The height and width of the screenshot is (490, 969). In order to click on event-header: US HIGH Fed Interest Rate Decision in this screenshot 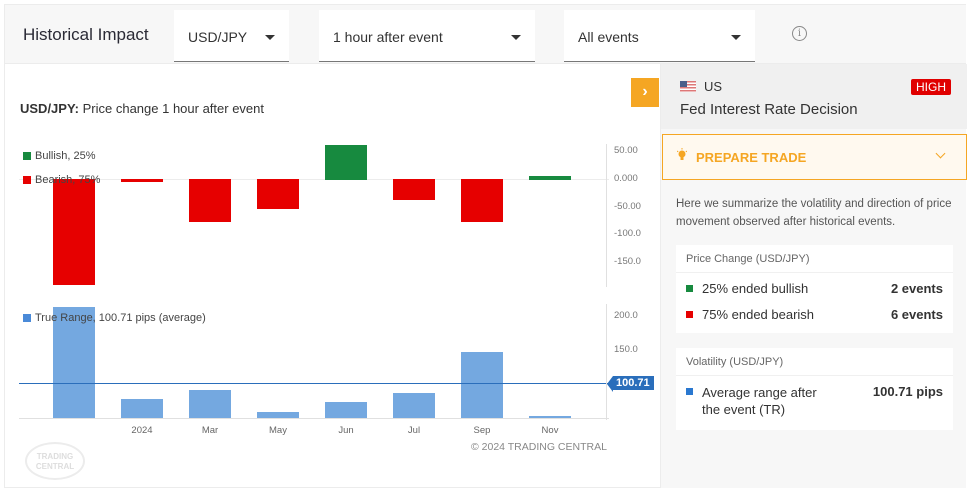, I will do `click(814, 96)`.